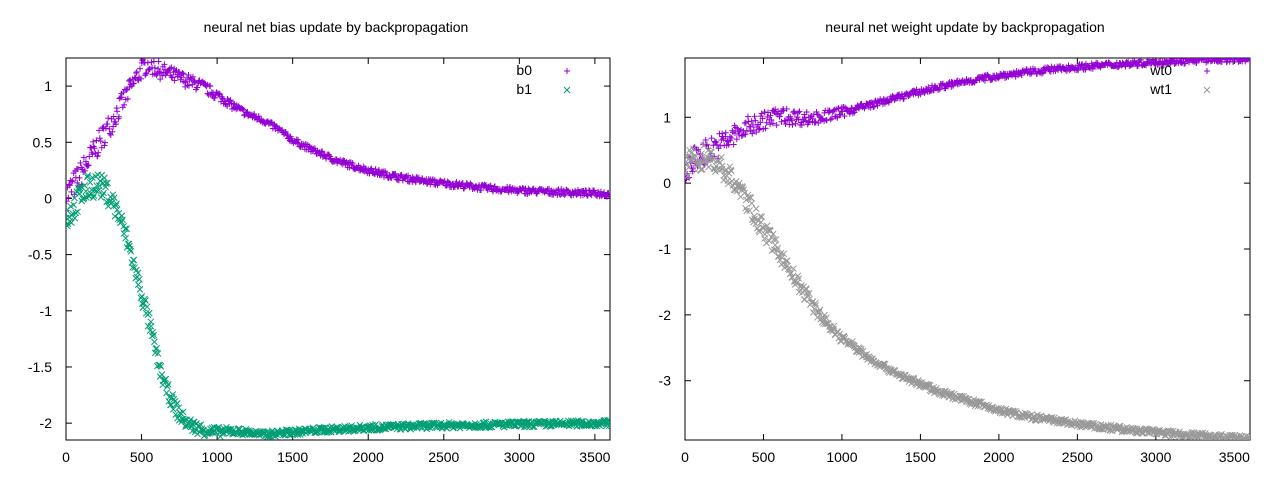  I want to click on x-tick-label: 3500, so click(594, 457).